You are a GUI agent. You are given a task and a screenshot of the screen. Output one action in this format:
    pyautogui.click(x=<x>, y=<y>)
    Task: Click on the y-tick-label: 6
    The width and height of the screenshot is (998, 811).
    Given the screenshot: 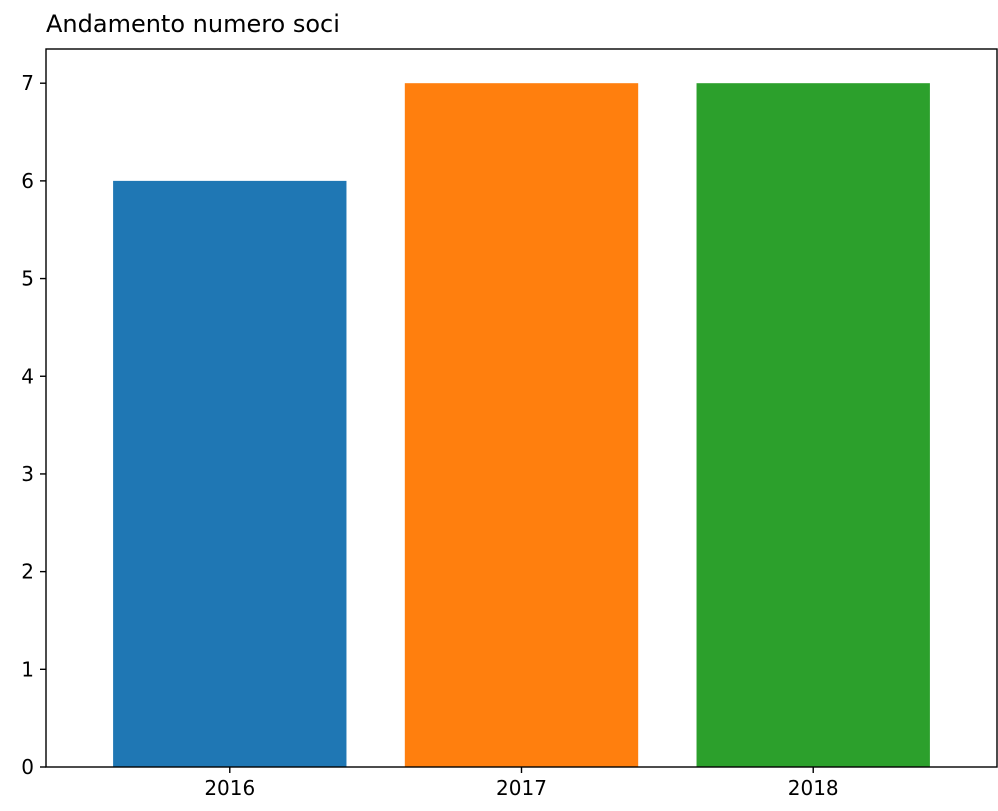 What is the action you would take?
    pyautogui.click(x=27, y=181)
    